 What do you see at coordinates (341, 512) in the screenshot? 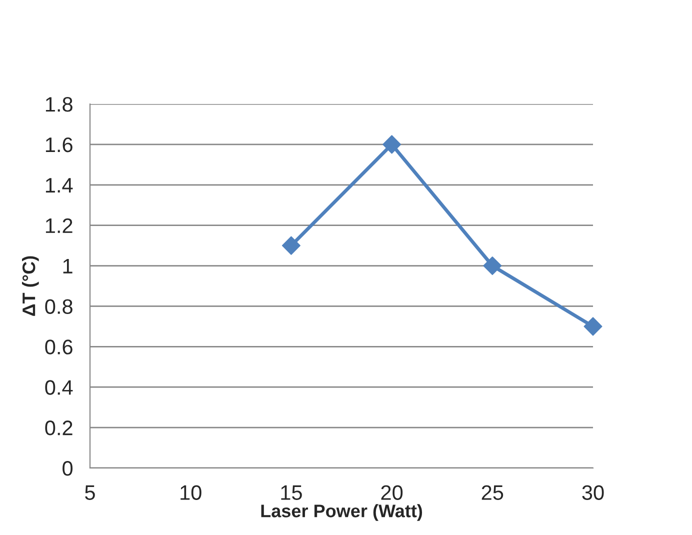
I see `x-axis-title: Laser Power (Watt)` at bounding box center [341, 512].